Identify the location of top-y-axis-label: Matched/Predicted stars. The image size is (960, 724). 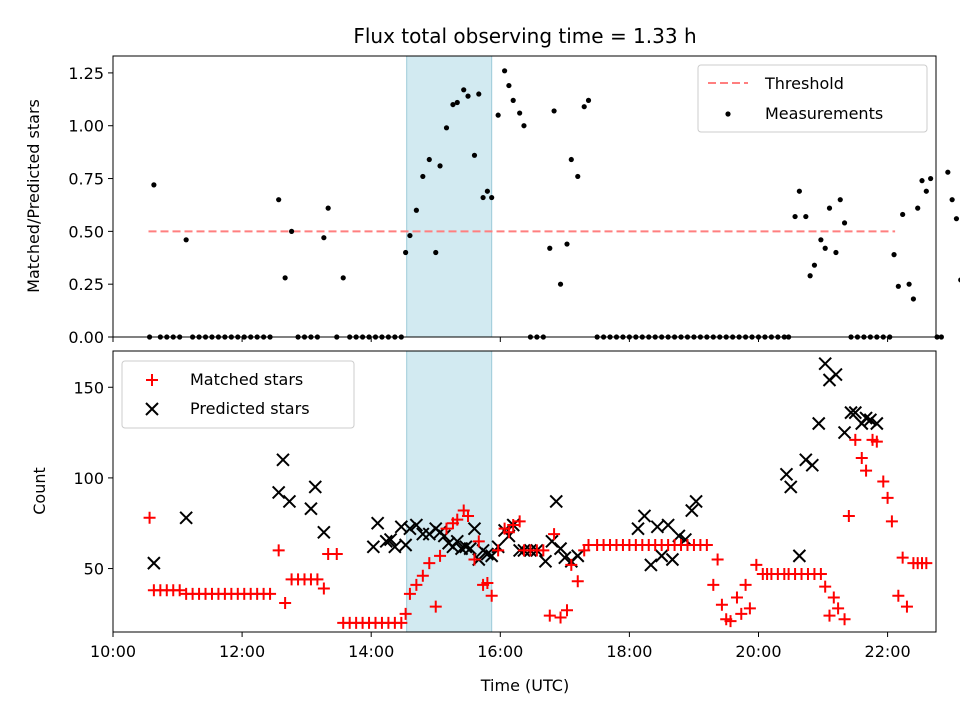
(33, 196).